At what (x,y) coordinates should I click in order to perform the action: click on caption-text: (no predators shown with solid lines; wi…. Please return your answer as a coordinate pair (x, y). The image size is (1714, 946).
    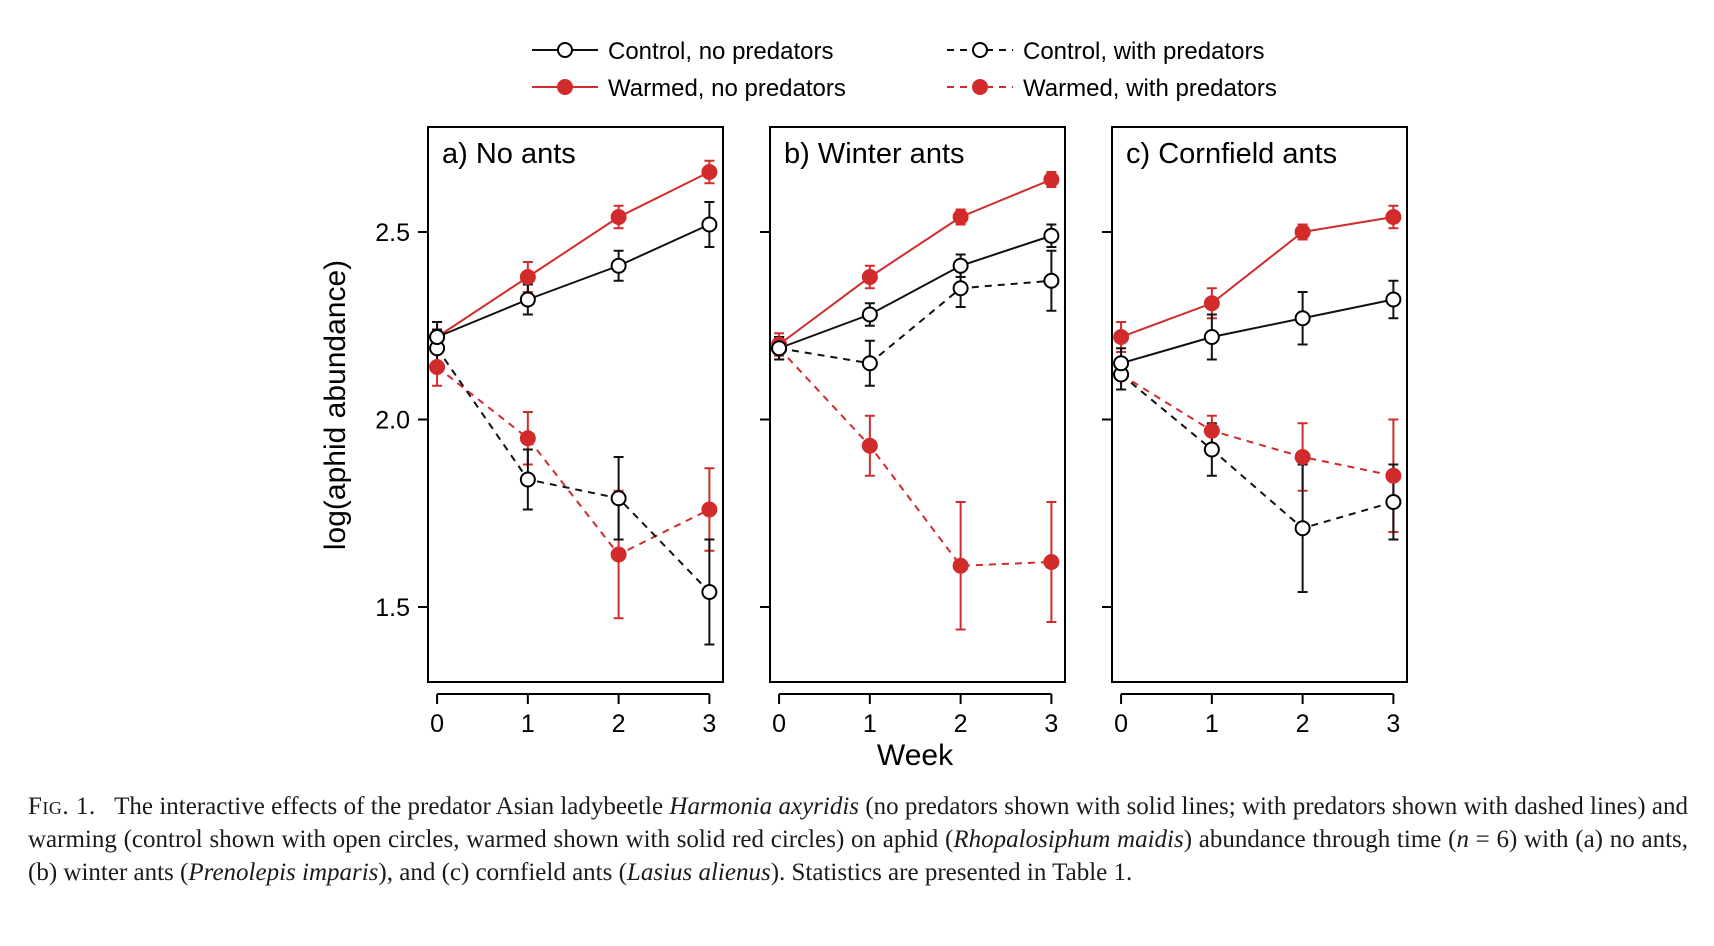
    Looking at the image, I should click on (858, 823).